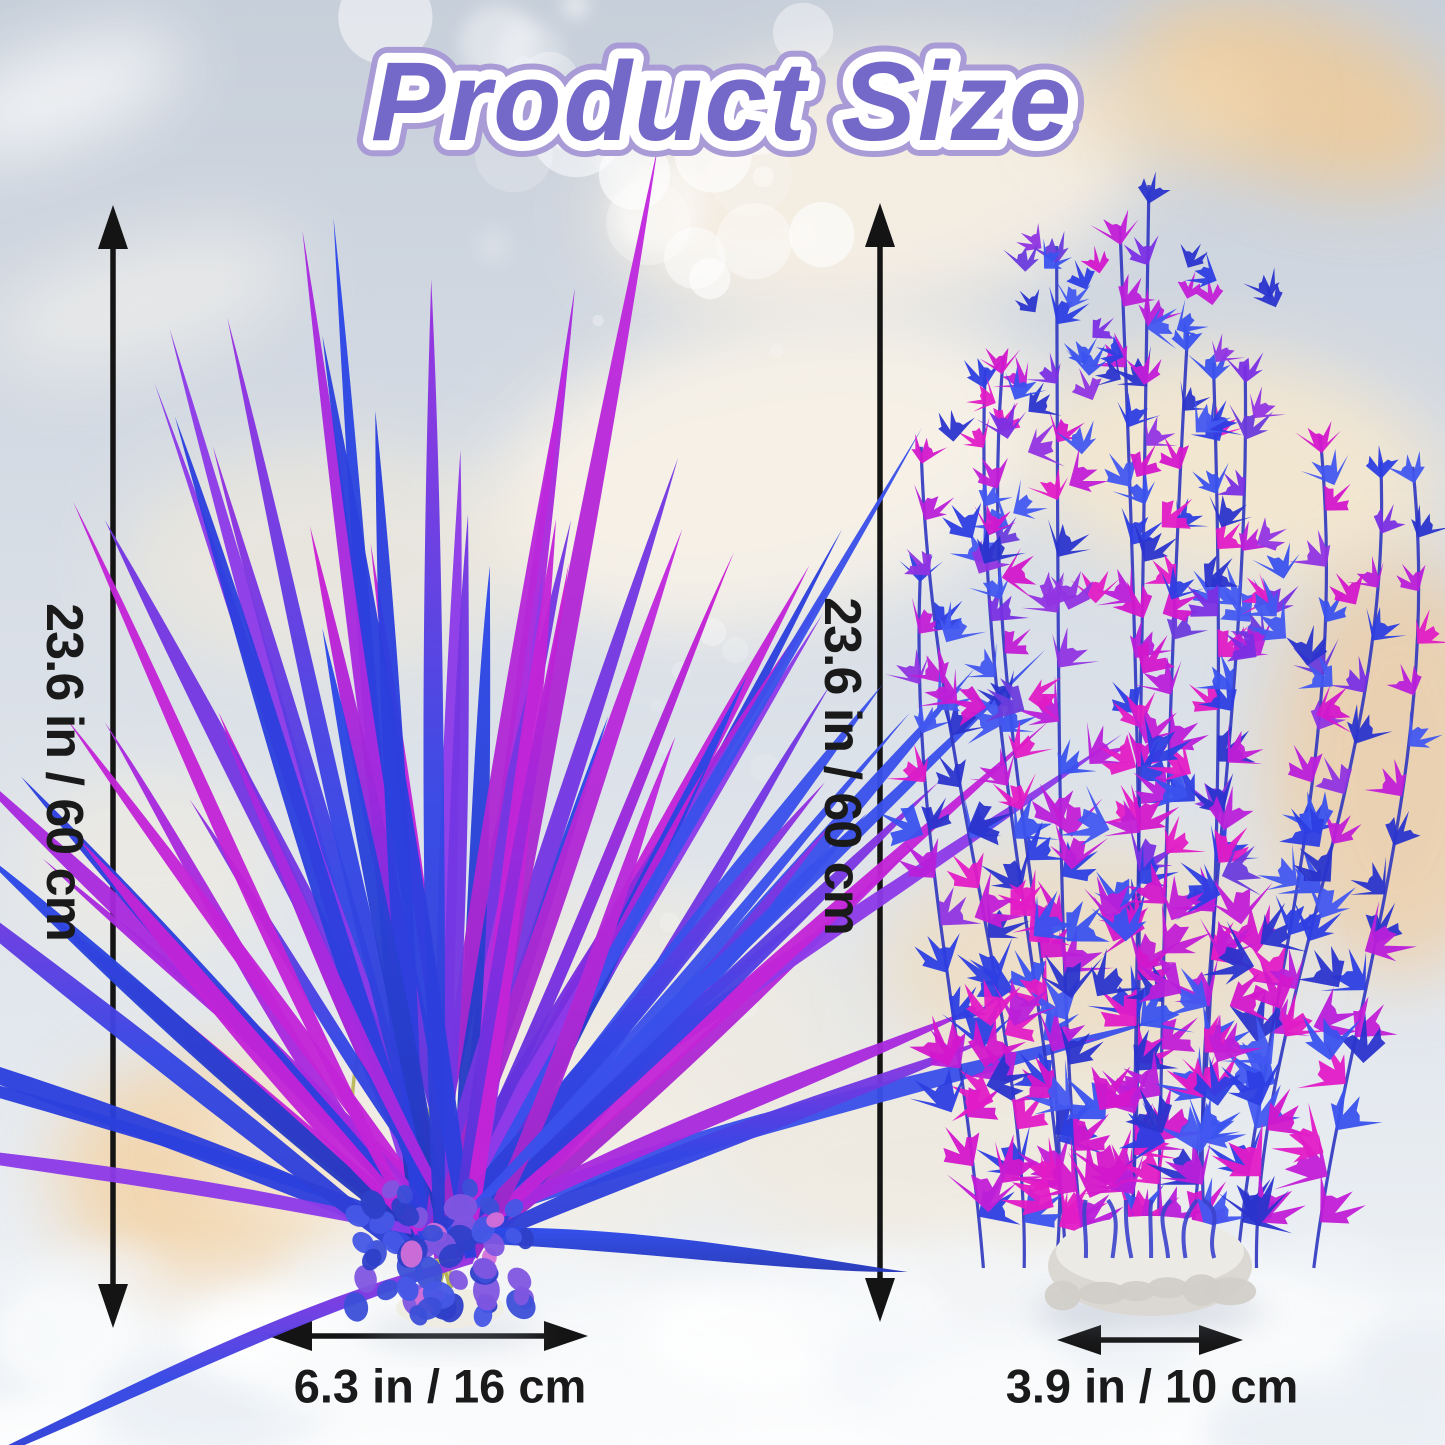  What do you see at coordinates (440, 1386) in the screenshot?
I see `left-plant-width-label: 6.3 in / 16 cm` at bounding box center [440, 1386].